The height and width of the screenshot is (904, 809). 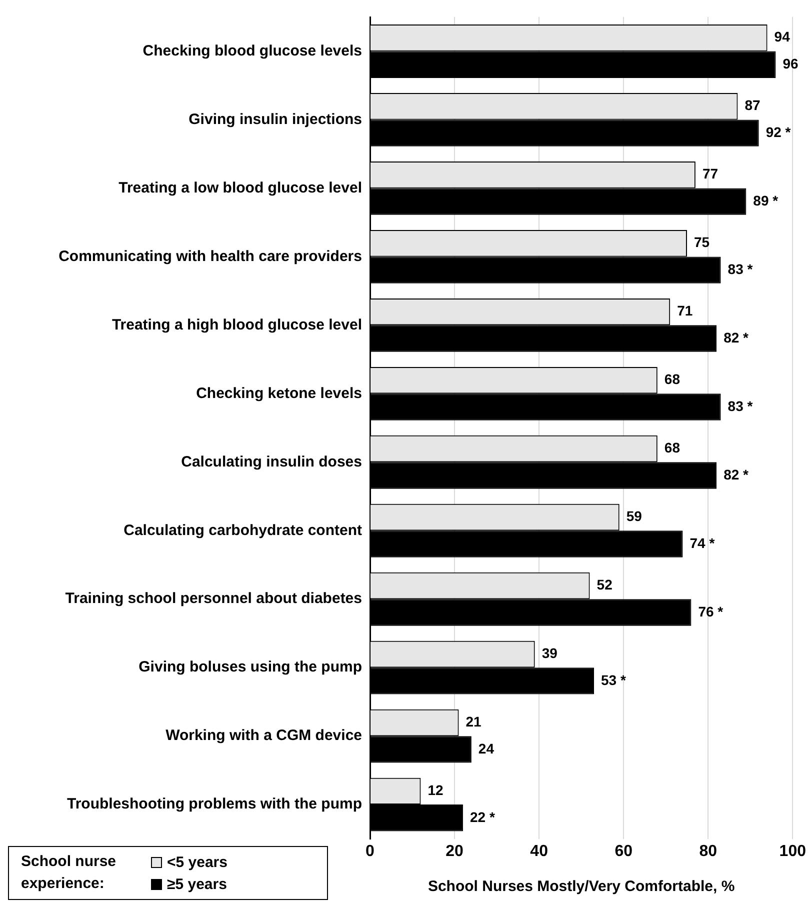 What do you see at coordinates (779, 132) in the screenshot?
I see `data-label: 92 *` at bounding box center [779, 132].